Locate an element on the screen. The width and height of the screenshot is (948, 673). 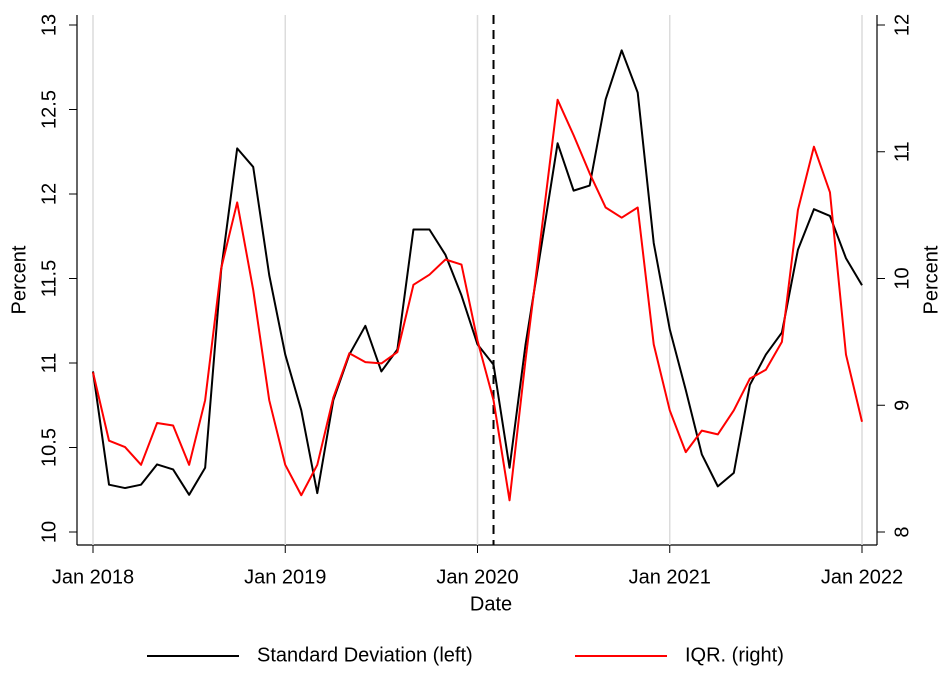
y-tick-label: 10.5 is located at coordinates (49, 447).